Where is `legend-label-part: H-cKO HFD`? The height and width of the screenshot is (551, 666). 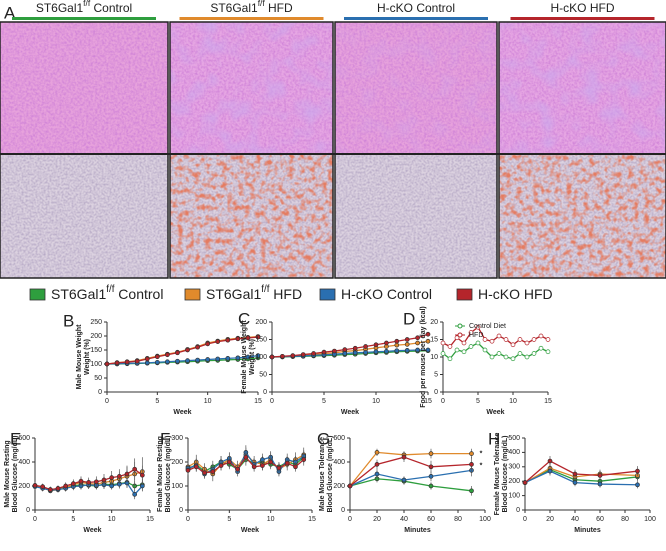 legend-label-part: H-cKO HFD is located at coordinates (515, 294).